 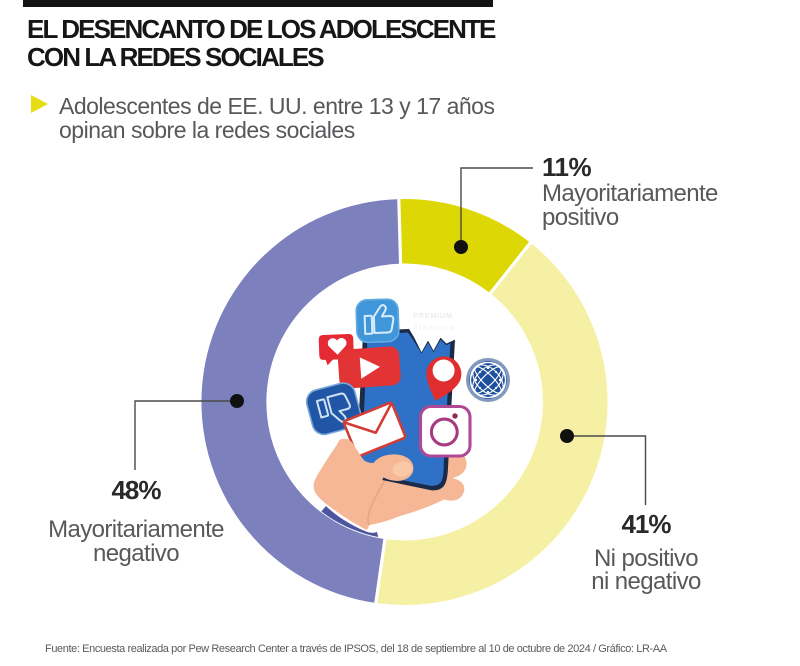 What do you see at coordinates (433, 315) in the screenshot?
I see `svg-text: PREMIUM` at bounding box center [433, 315].